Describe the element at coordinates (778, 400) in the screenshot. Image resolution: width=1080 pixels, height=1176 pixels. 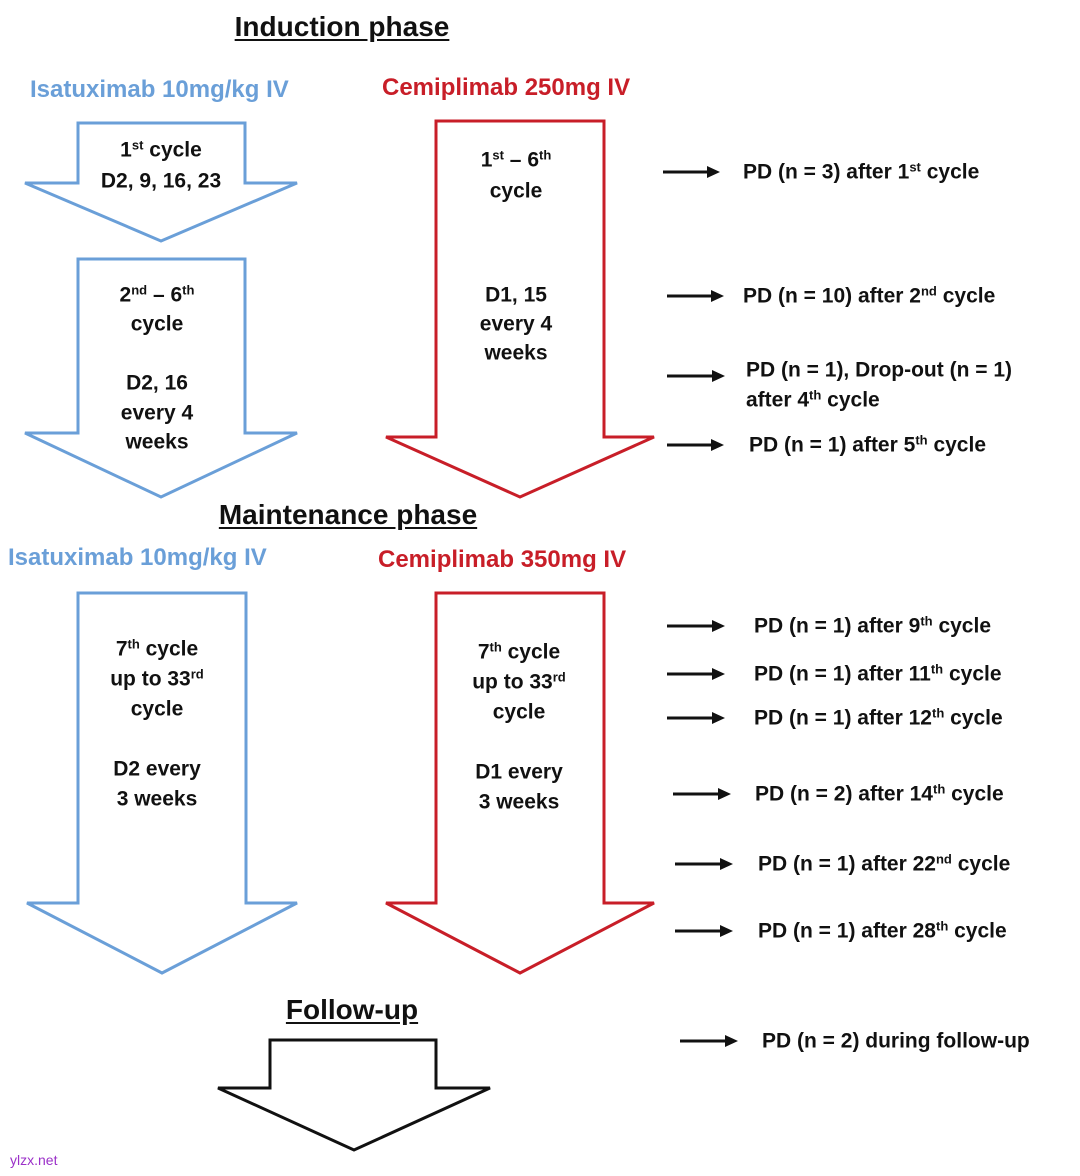
I see `text-segment: after 4` at that location.